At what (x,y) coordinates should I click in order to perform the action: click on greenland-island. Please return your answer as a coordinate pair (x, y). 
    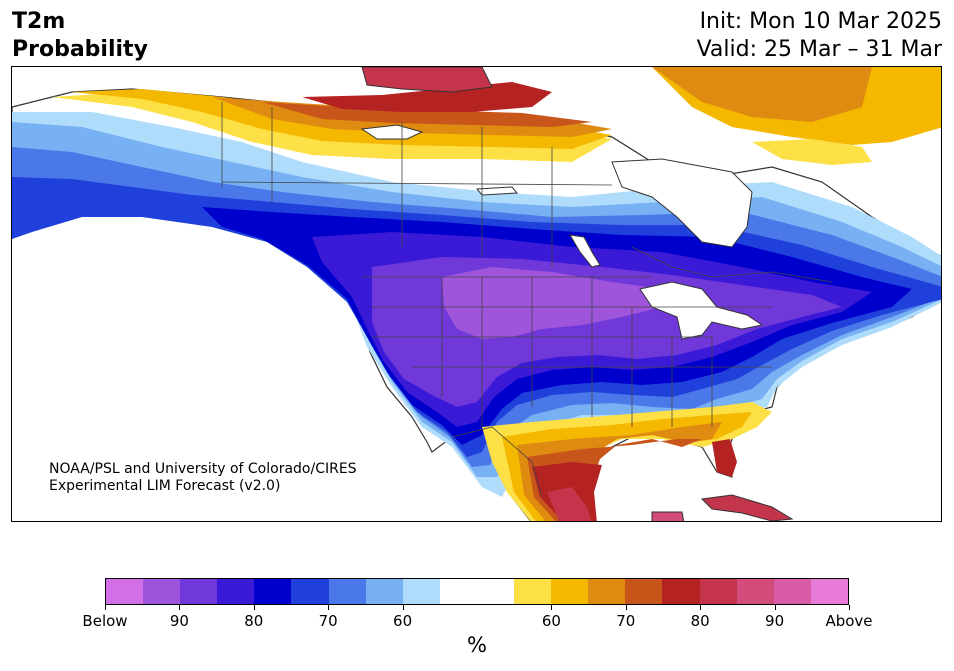
    Looking at the image, I should click on (427, 80).